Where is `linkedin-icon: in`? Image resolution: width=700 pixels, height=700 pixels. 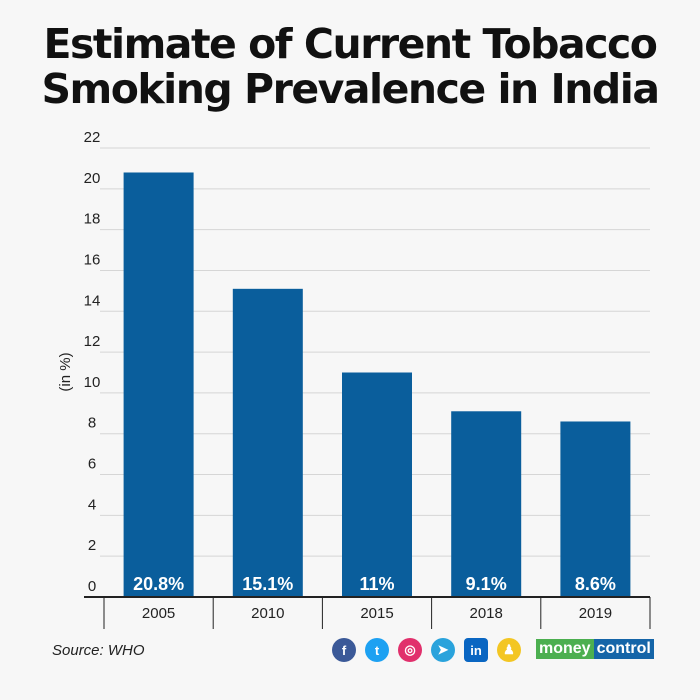
linkedin-icon: in is located at coordinates (476, 650).